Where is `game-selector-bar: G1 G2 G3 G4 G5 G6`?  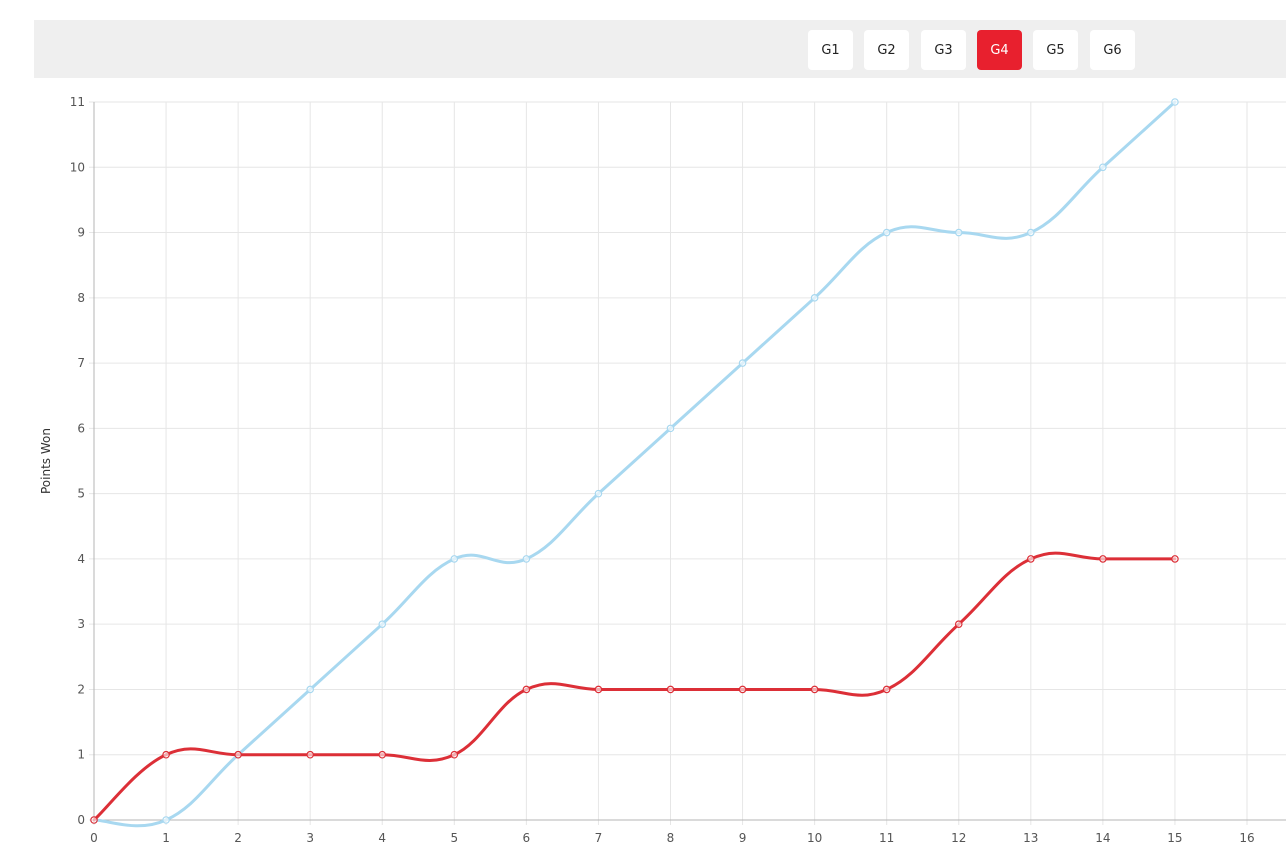 game-selector-bar: G1 G2 G3 G4 G5 G6 is located at coordinates (660, 49).